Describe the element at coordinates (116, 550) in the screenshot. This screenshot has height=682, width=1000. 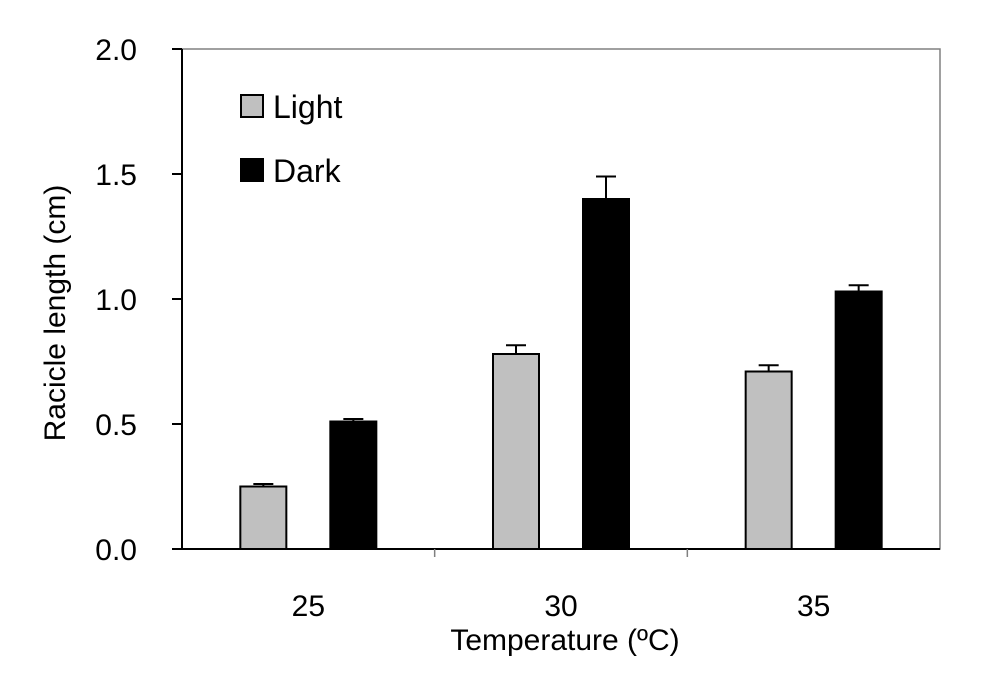
I see `y-tick-label: 0.0` at that location.